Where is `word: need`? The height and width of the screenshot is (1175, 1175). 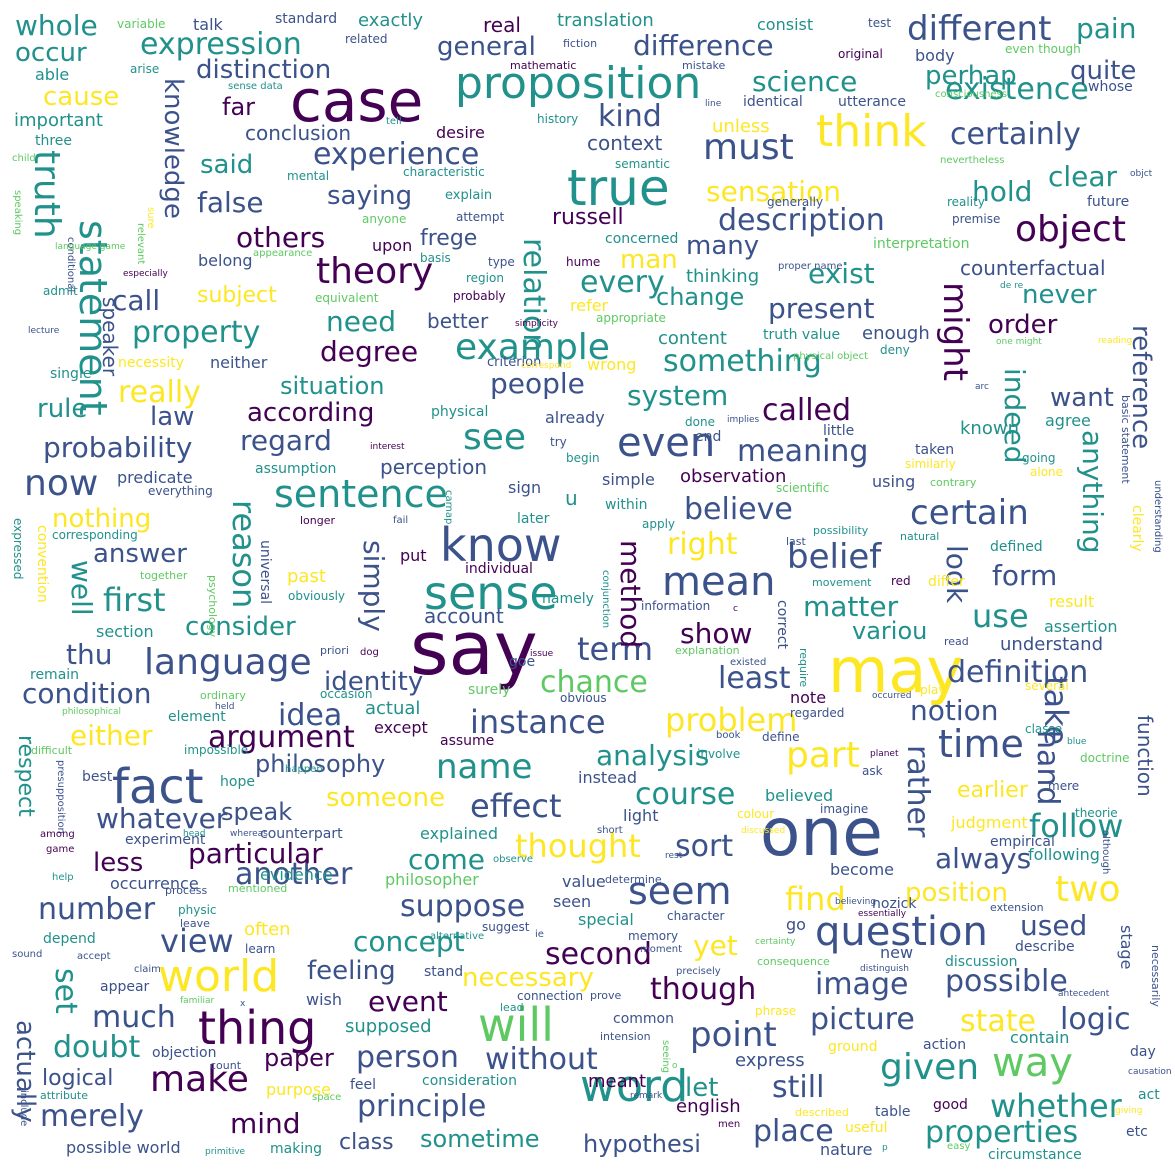
word: need is located at coordinates (361, 321).